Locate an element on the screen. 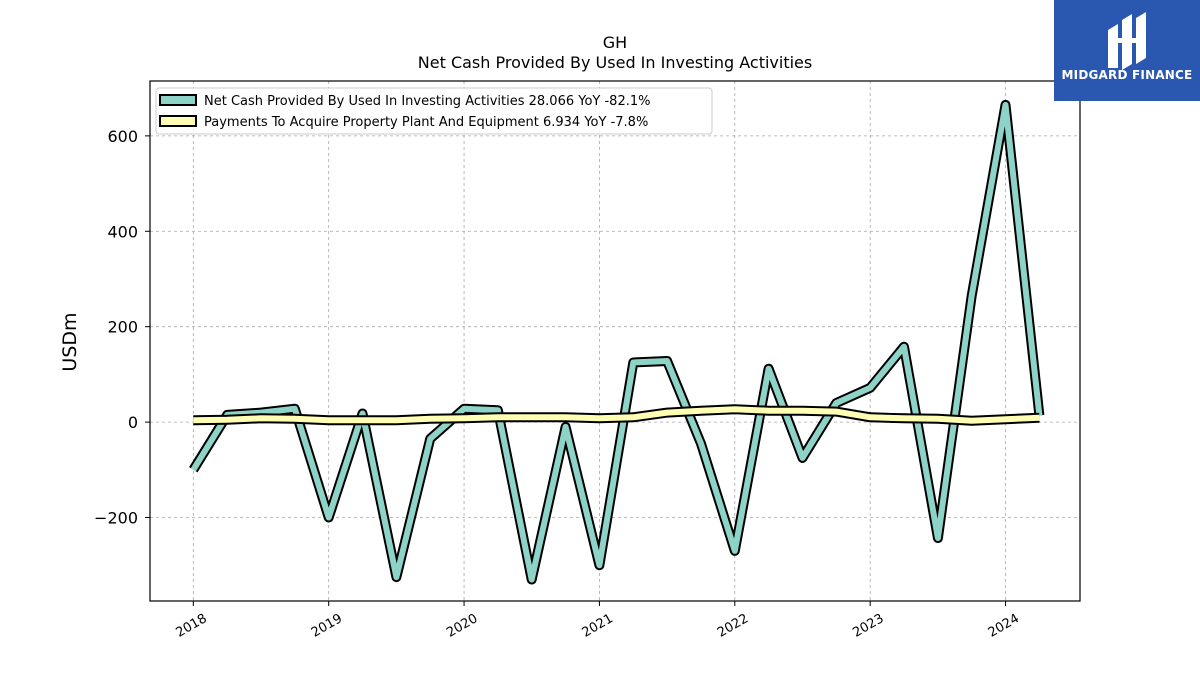 The width and height of the screenshot is (1200, 675). y-axis: −200 0 200 400 600 is located at coordinates (122, 327).